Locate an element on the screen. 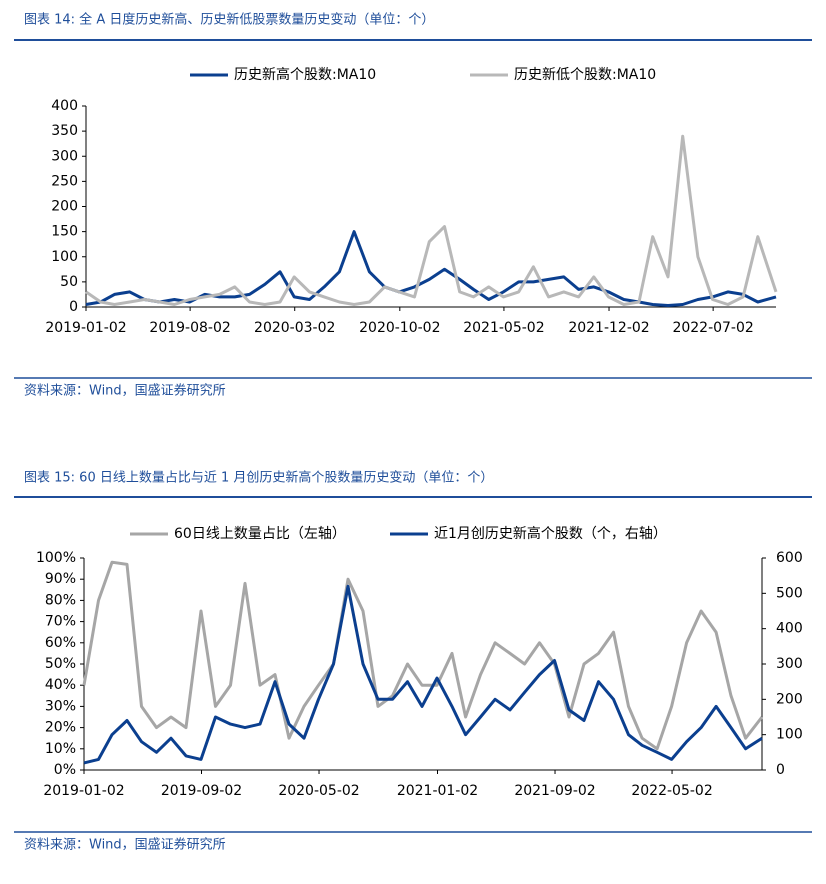 This screenshot has height=884, width=826. x-tick-label: 2020-10-02 is located at coordinates (399, 328).